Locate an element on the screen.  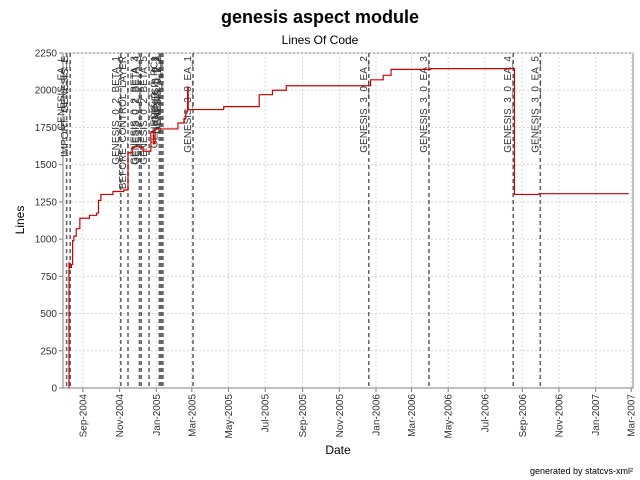
y-tick-label: 2250 is located at coordinates (46, 54).